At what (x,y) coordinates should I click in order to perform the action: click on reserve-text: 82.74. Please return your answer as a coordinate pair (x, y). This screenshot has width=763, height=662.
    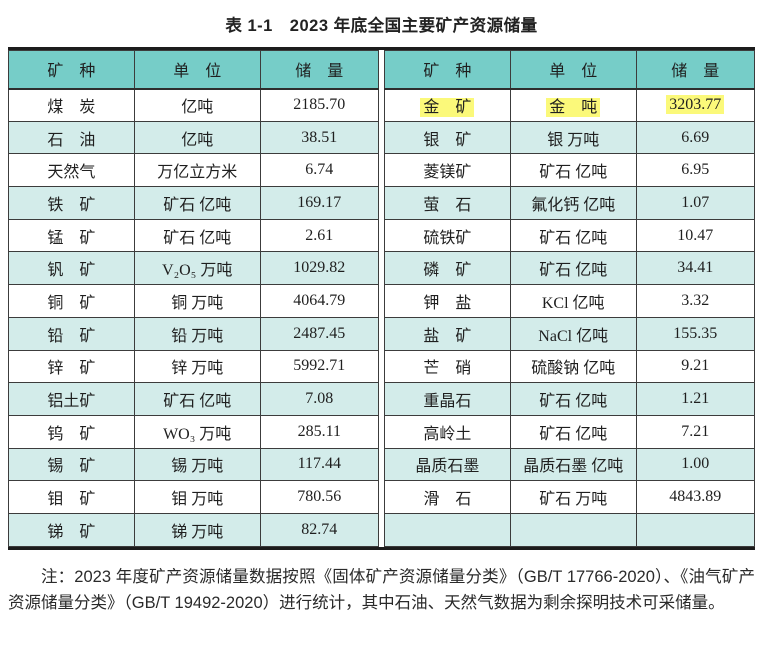
    Looking at the image, I should click on (319, 529).